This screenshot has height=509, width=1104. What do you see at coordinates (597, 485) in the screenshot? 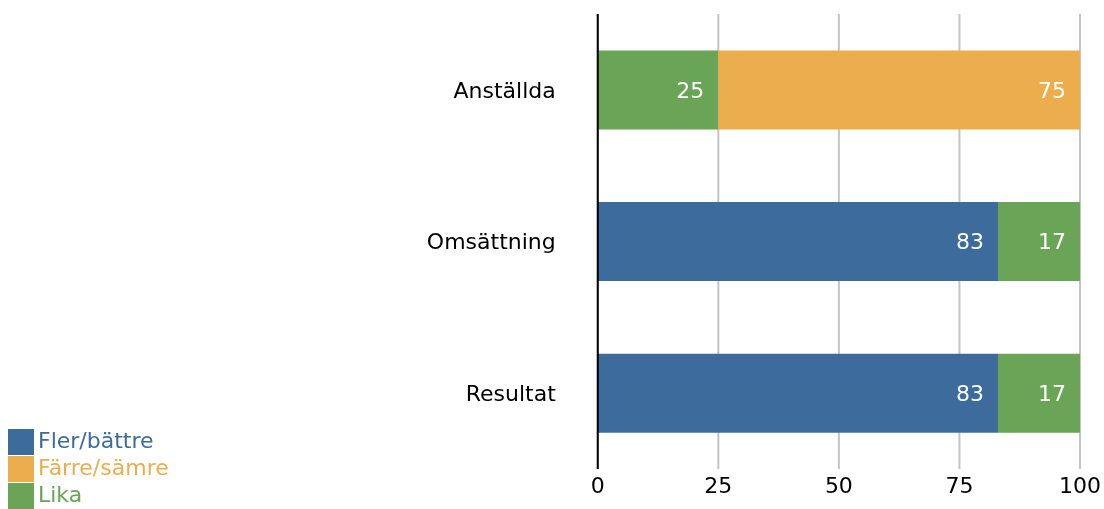
I see `x-tick-label: 0` at bounding box center [597, 485].